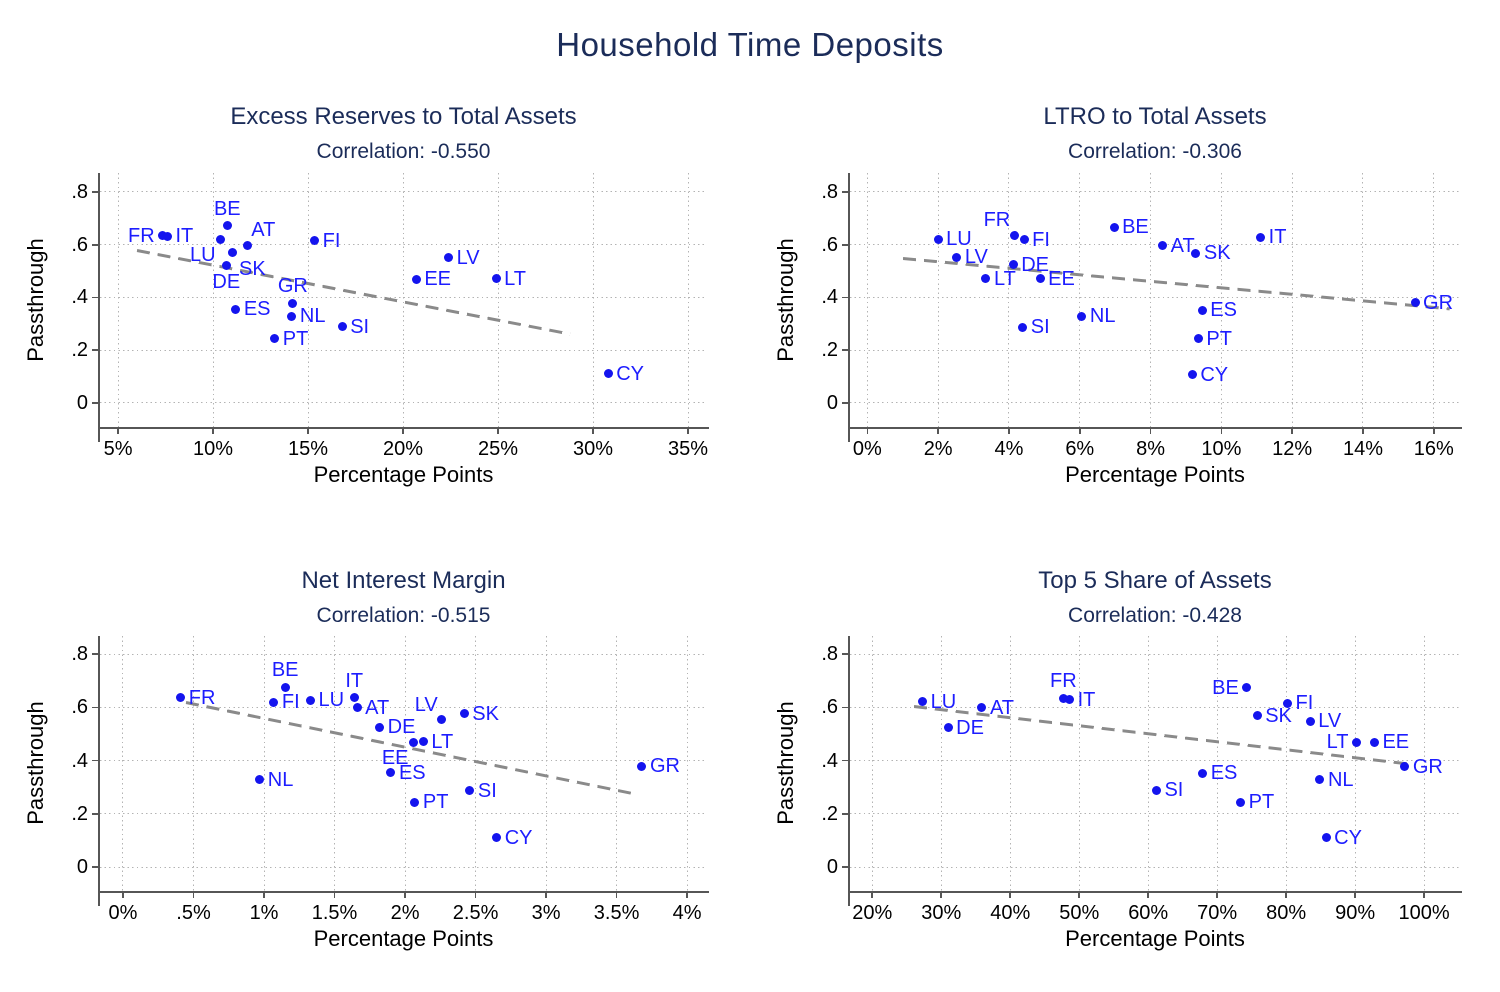 The image size is (1500, 992). I want to click on point-label-ee: EE, so click(1061, 278).